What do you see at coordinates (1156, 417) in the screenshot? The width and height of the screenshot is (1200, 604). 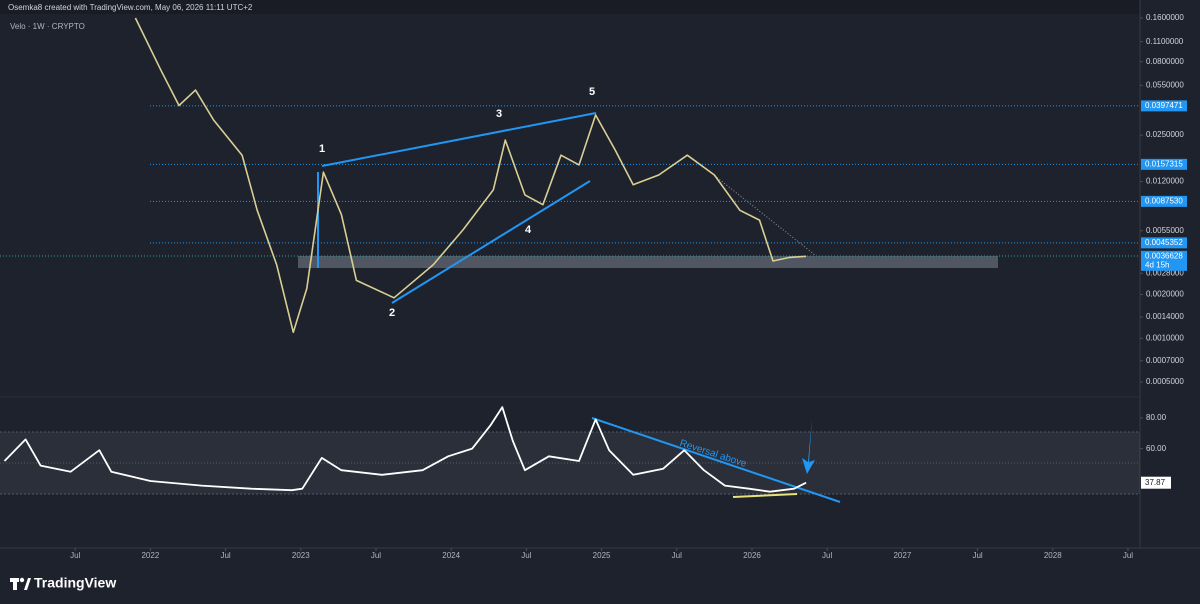 I see `y-tick-label: 80.00` at bounding box center [1156, 417].